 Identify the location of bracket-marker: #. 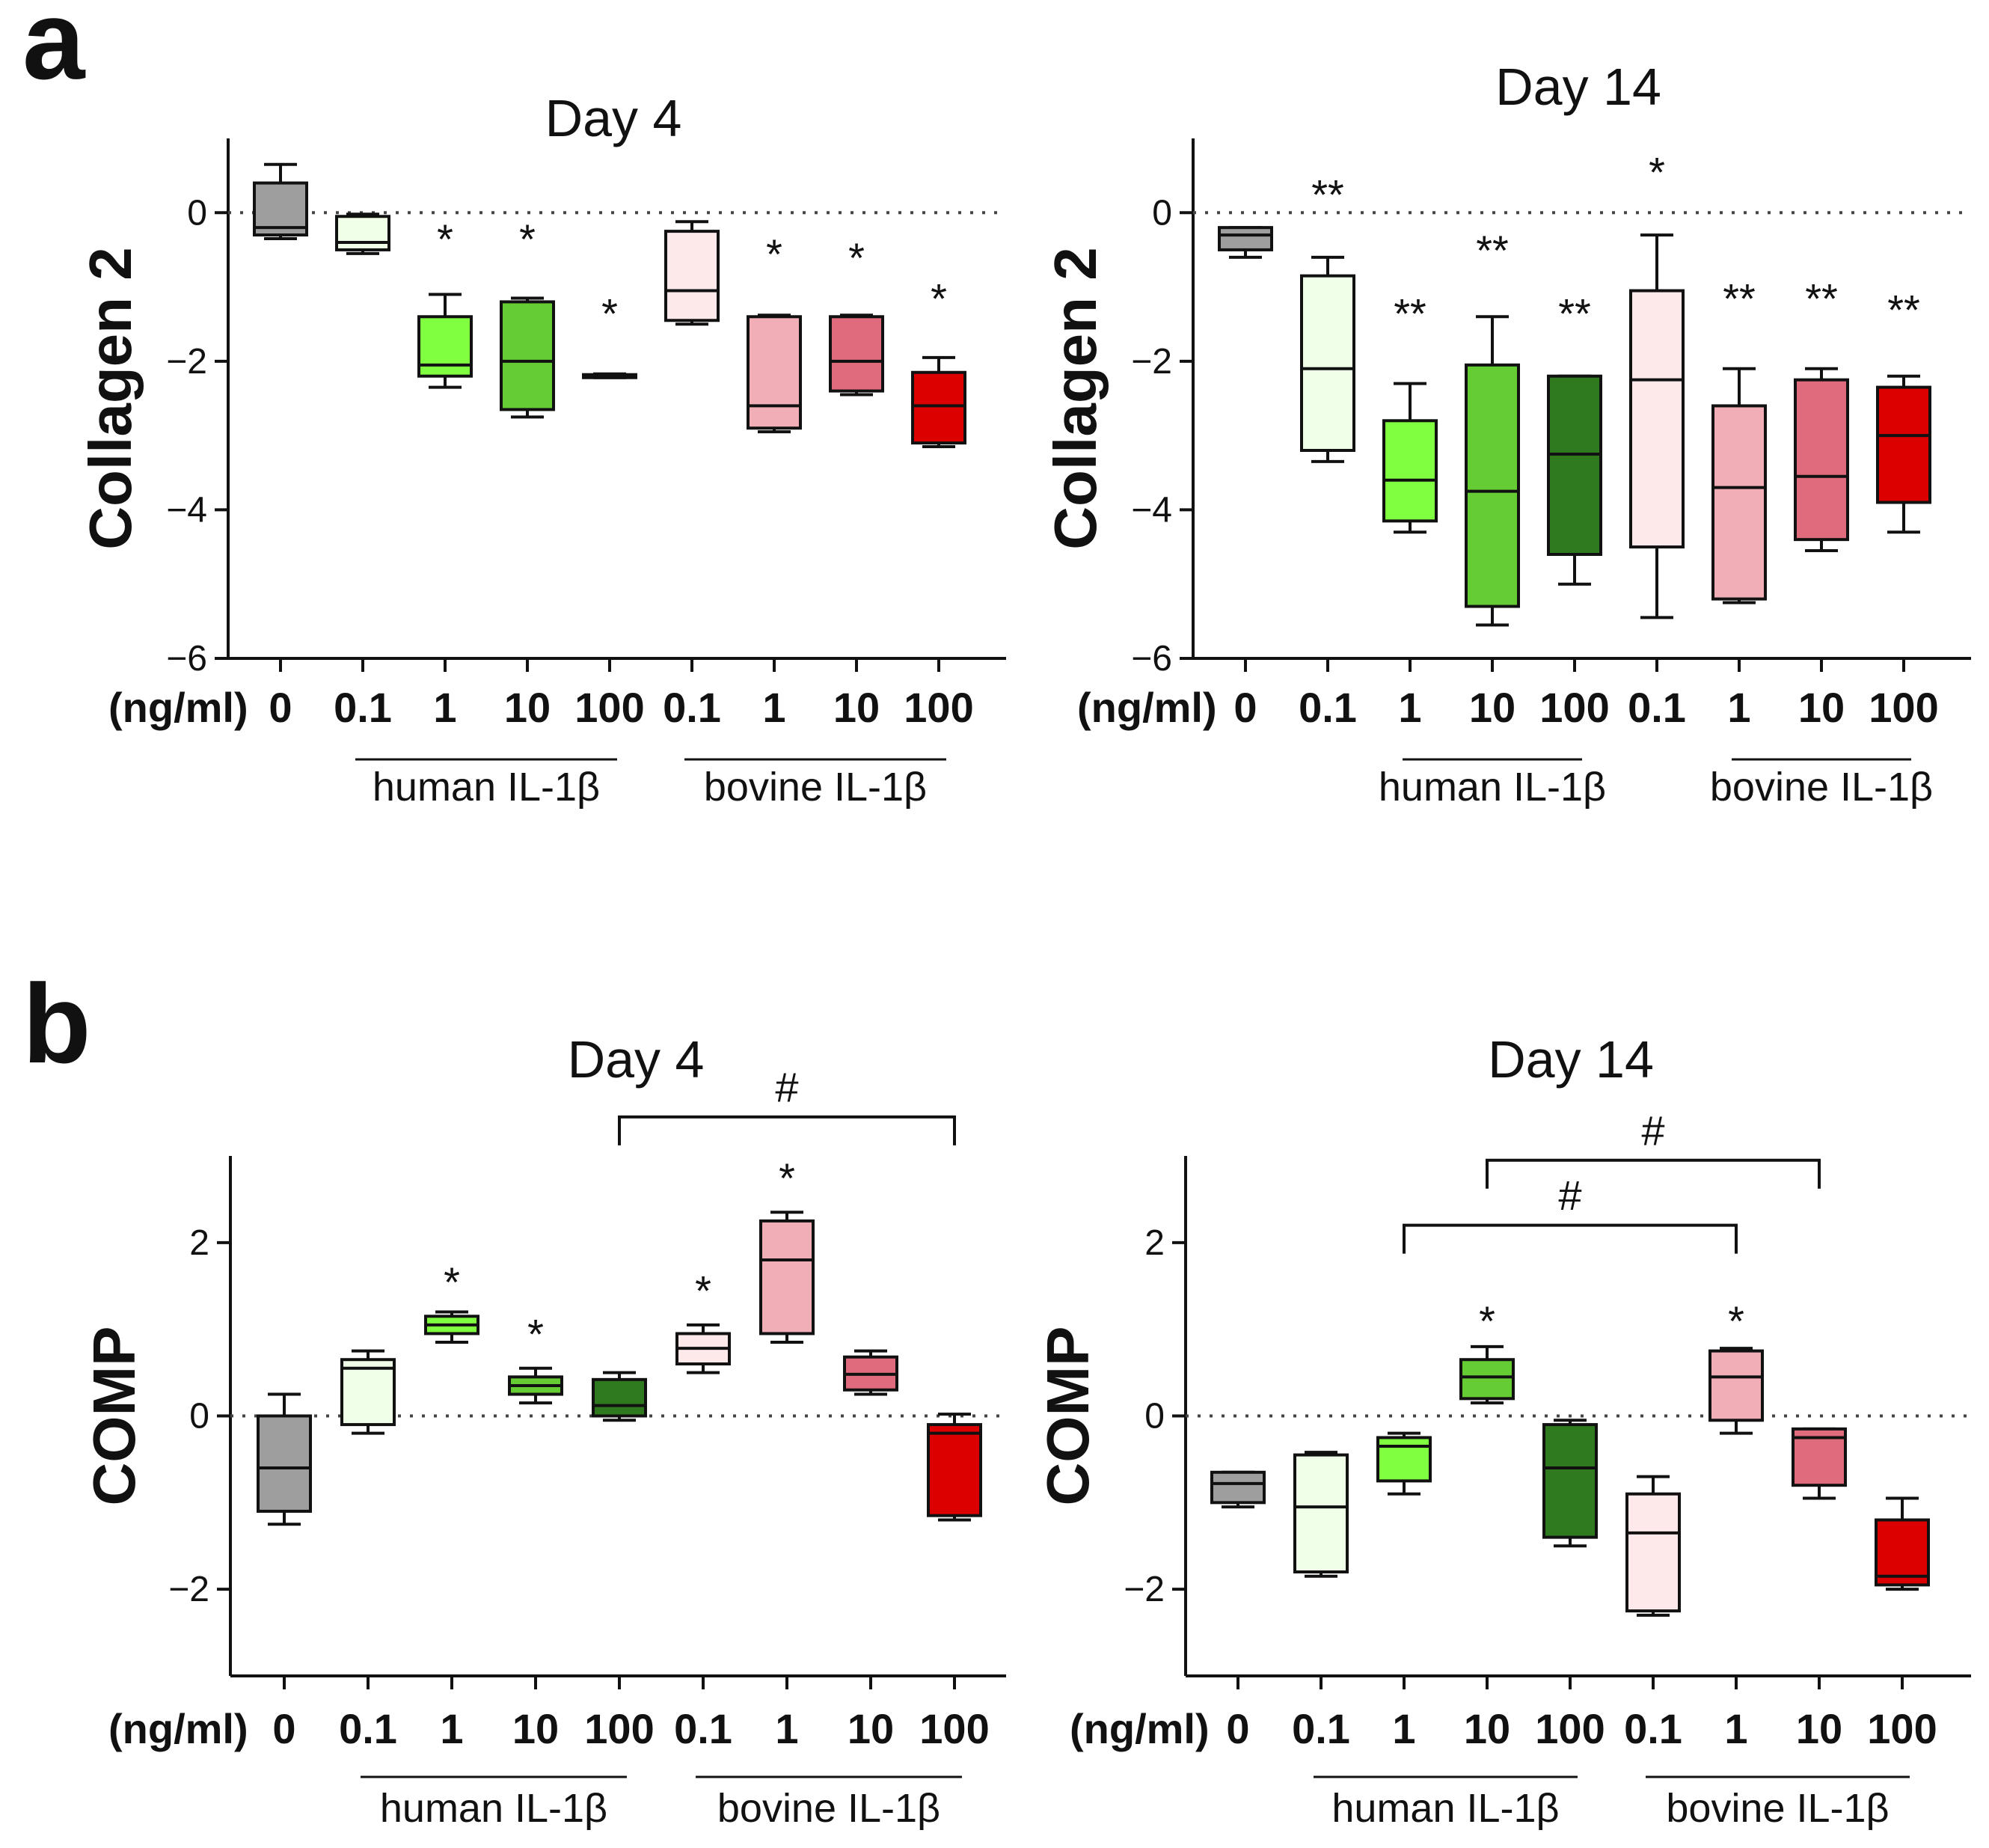
(786, 1086).